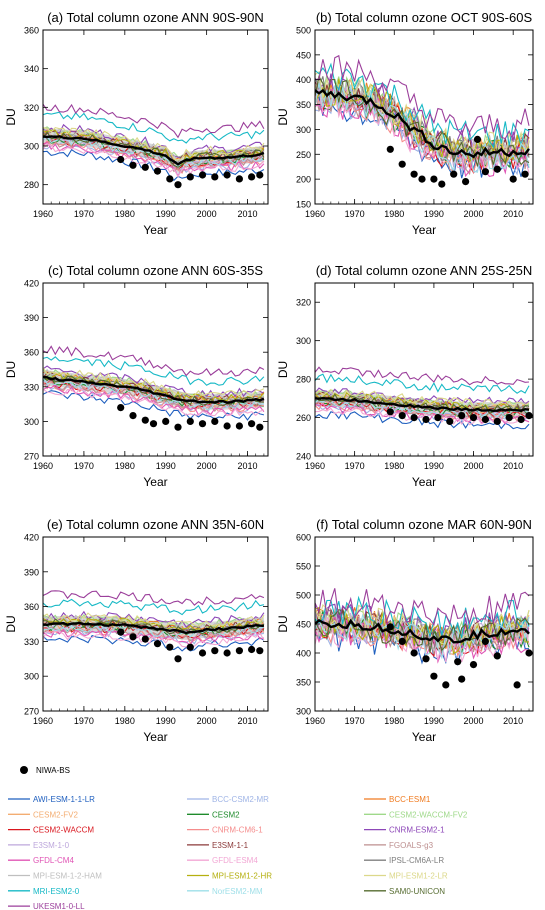  Describe the element at coordinates (53, 770) in the screenshot. I see `legend-obs-label: NIWA-BS` at that location.